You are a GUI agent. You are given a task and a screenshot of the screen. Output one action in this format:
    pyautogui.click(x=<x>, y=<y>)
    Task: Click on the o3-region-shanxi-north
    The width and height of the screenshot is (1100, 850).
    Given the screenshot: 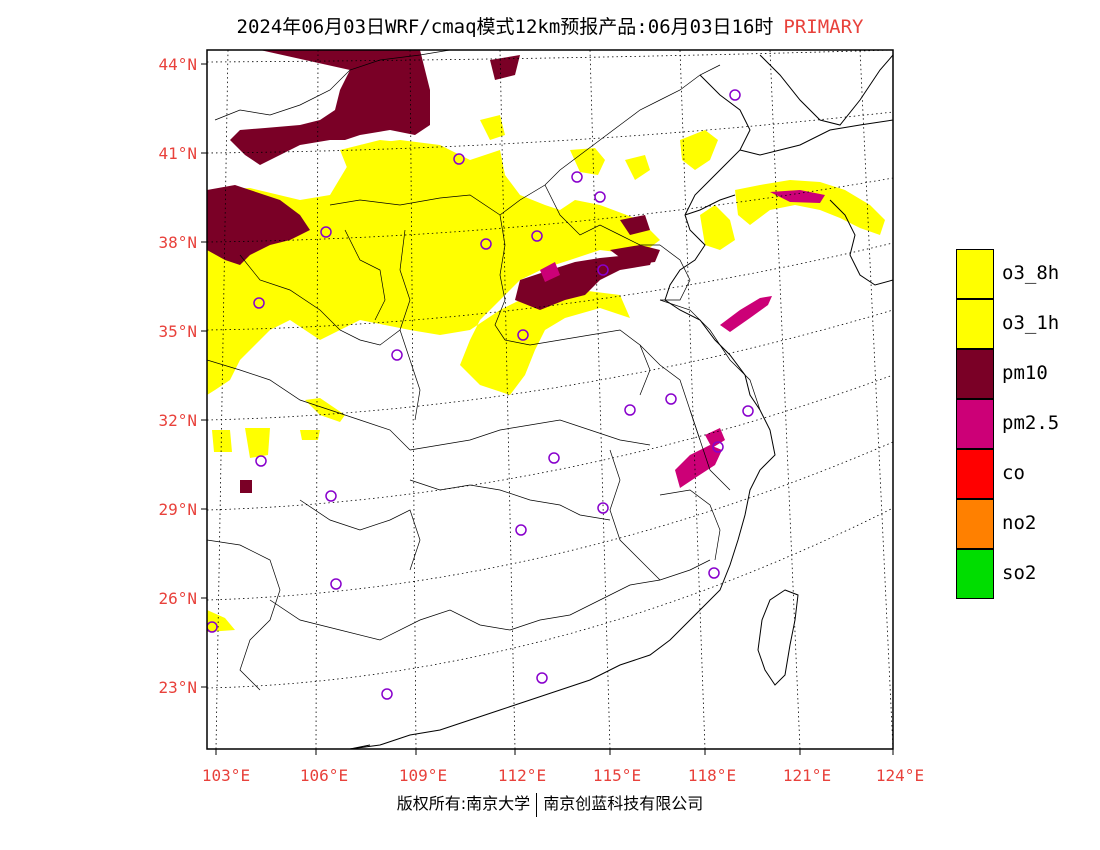 What is the action you would take?
    pyautogui.click(x=492, y=127)
    